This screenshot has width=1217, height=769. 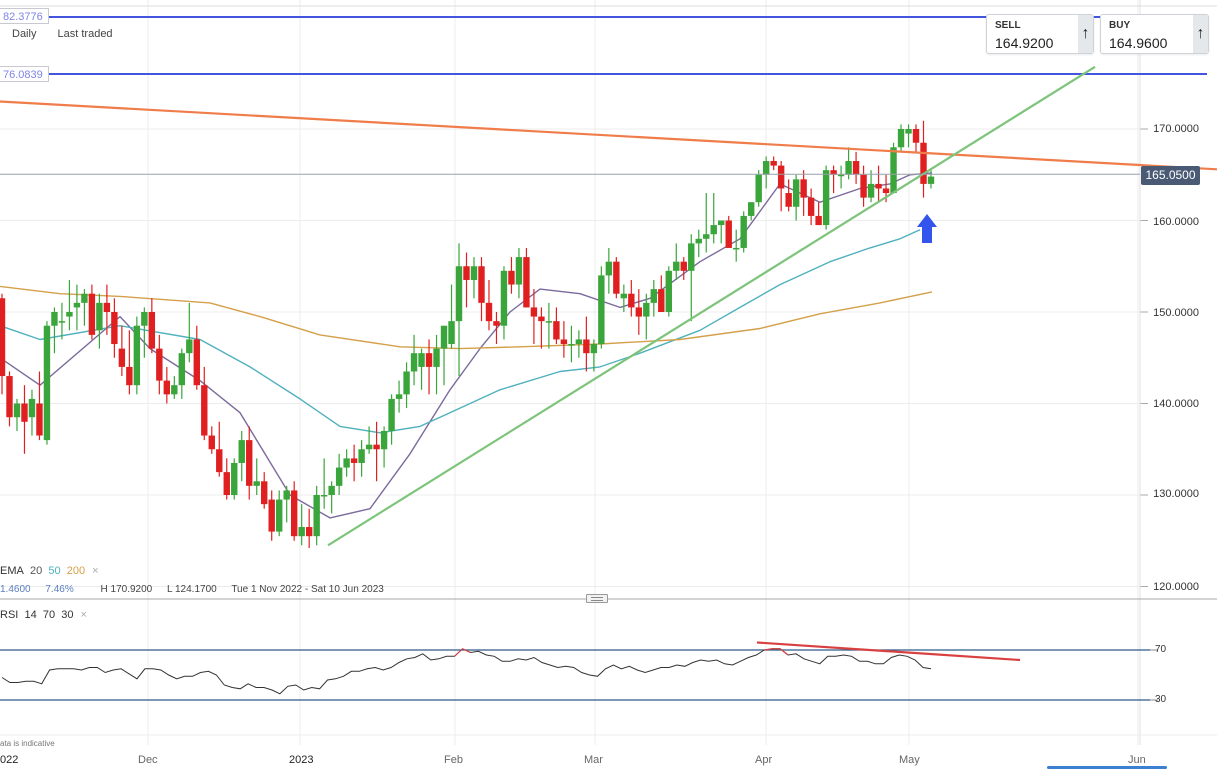 What do you see at coordinates (927, 228) in the screenshot?
I see `up-arrow-icon` at bounding box center [927, 228].